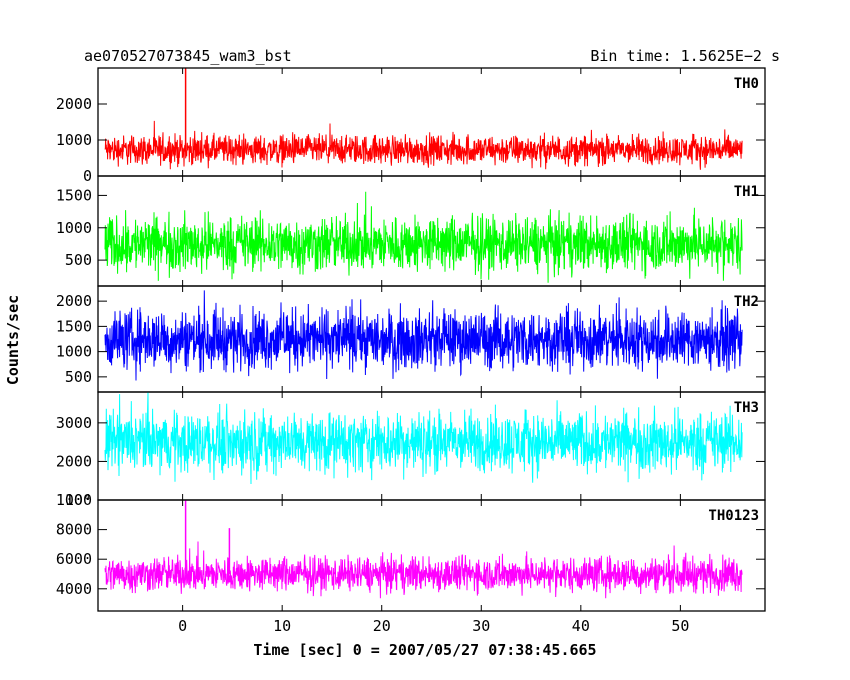  Describe the element at coordinates (581, 626) in the screenshot. I see `x-tick-label: 40` at that location.